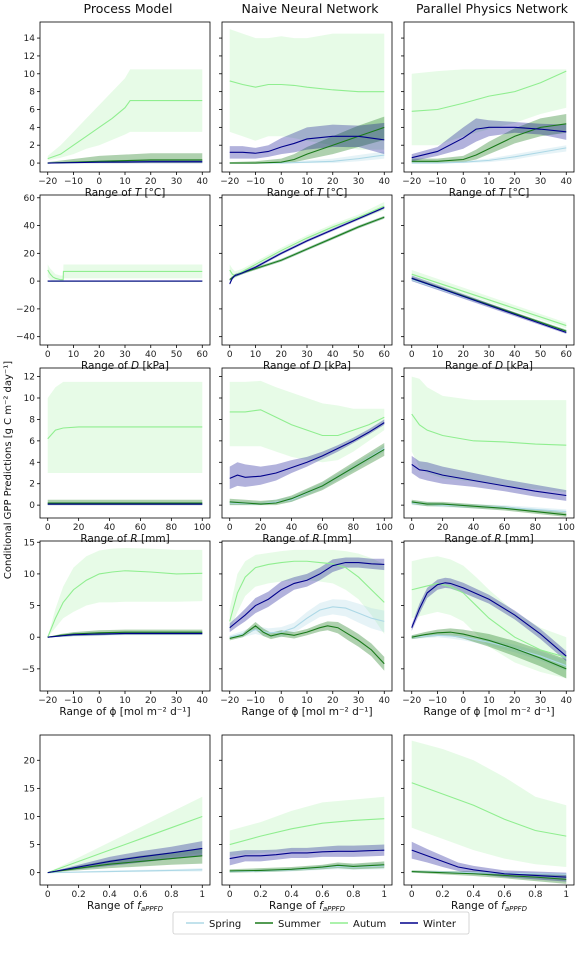 Image resolution: width=582 pixels, height=978 pixels. I want to click on x-tick-label: 0.4, so click(291, 895).